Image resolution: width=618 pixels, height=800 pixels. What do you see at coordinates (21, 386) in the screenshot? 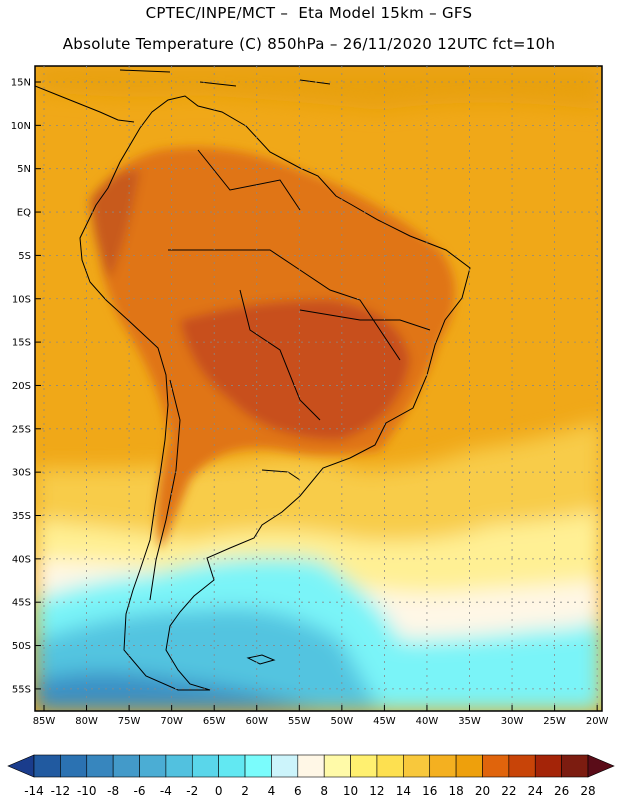
I see `lat-label-20S: 20S` at bounding box center [21, 386].